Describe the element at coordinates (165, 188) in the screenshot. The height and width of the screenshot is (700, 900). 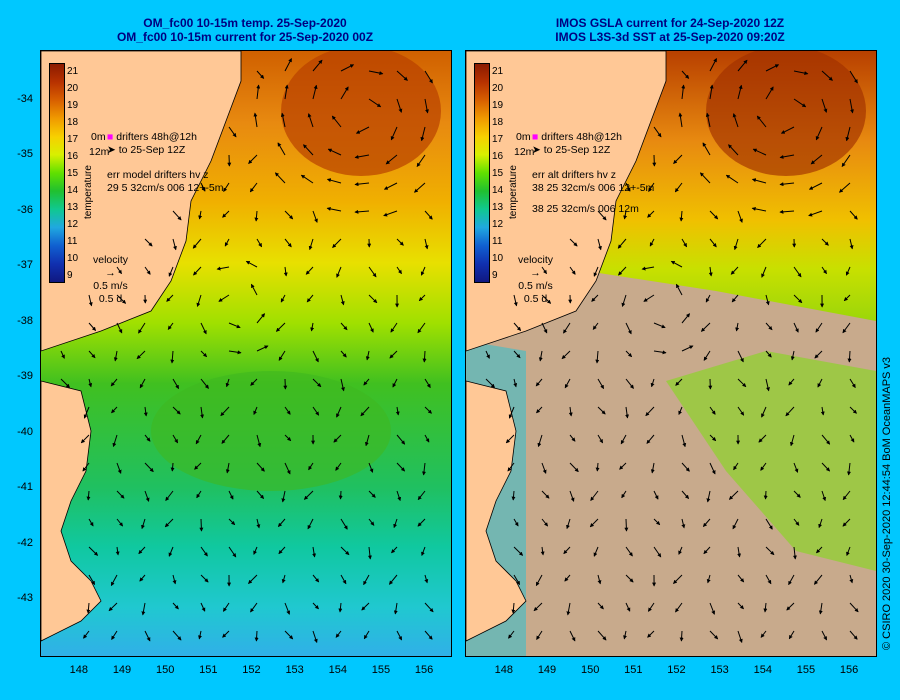
I see `err-line2: 29 5 32cm/s 006 12+-5m` at that location.